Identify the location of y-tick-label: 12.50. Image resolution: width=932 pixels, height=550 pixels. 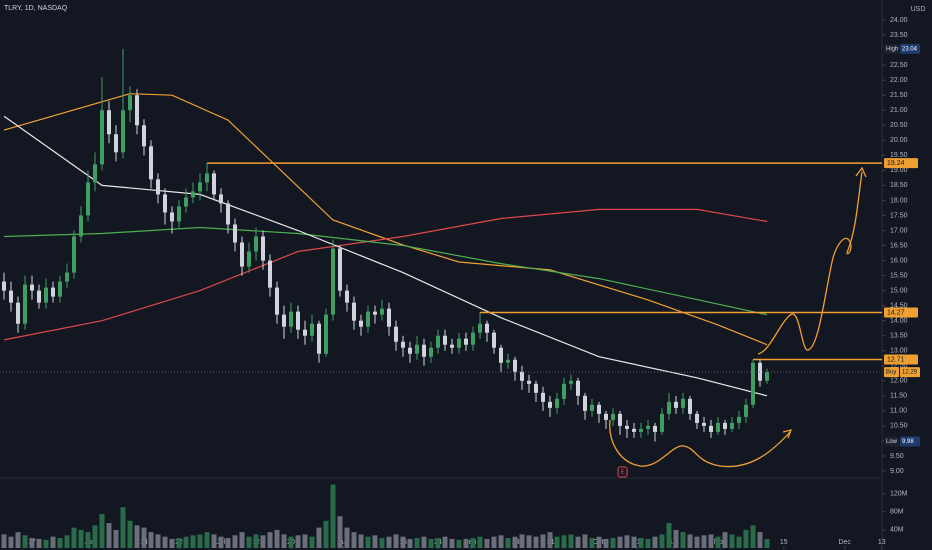
(899, 366).